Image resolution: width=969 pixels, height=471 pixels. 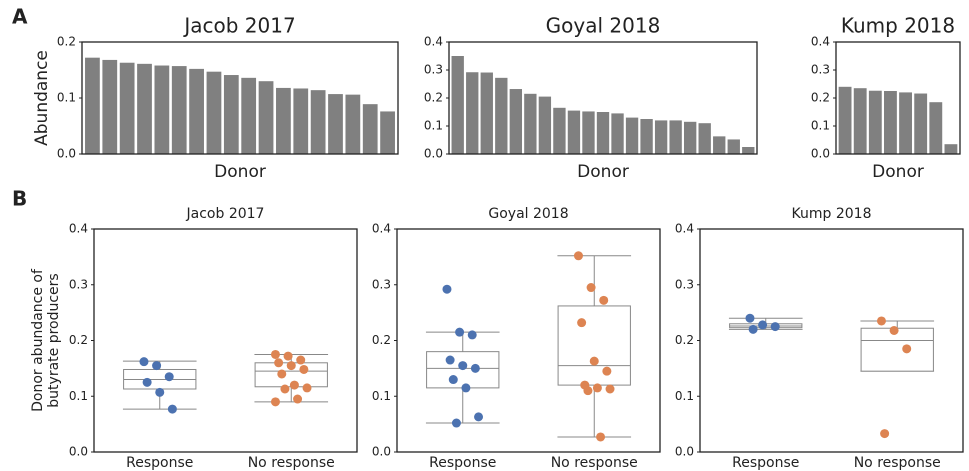 I want to click on y-axis-label: Abundance, so click(x=42, y=98).